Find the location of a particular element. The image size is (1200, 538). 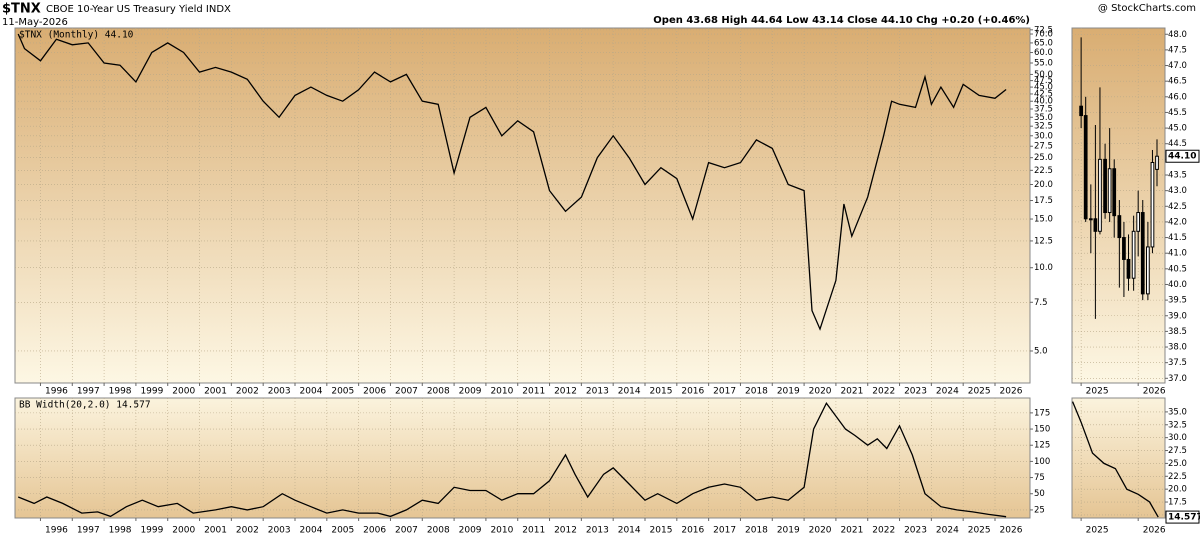

y-tick-label: 47.0 is located at coordinates (1177, 66).